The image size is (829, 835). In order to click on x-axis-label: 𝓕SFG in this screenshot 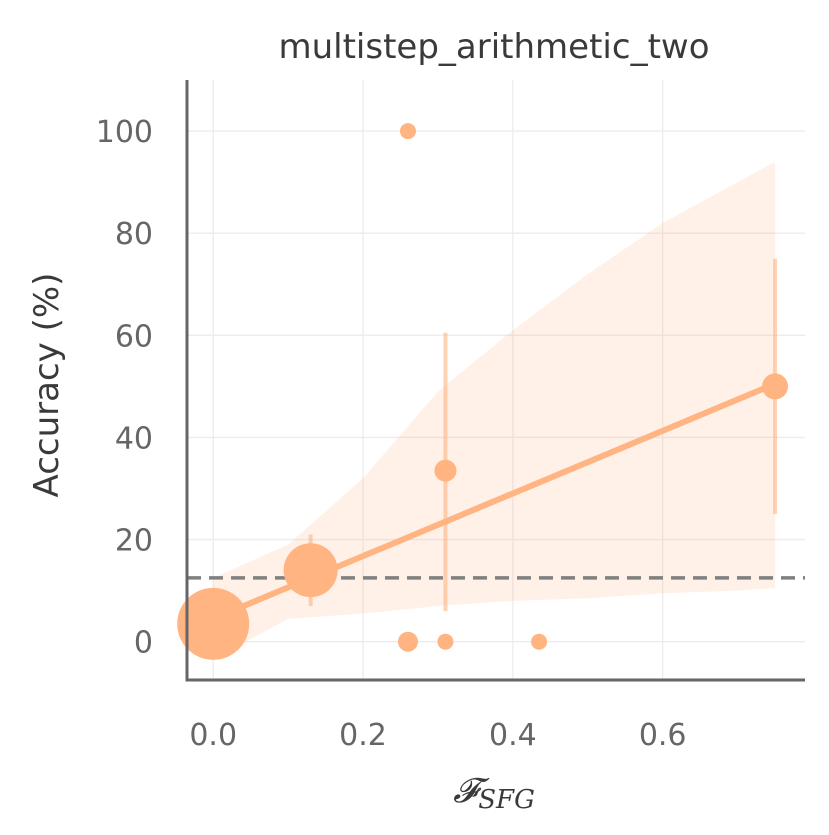, I will do `click(494, 793)`.